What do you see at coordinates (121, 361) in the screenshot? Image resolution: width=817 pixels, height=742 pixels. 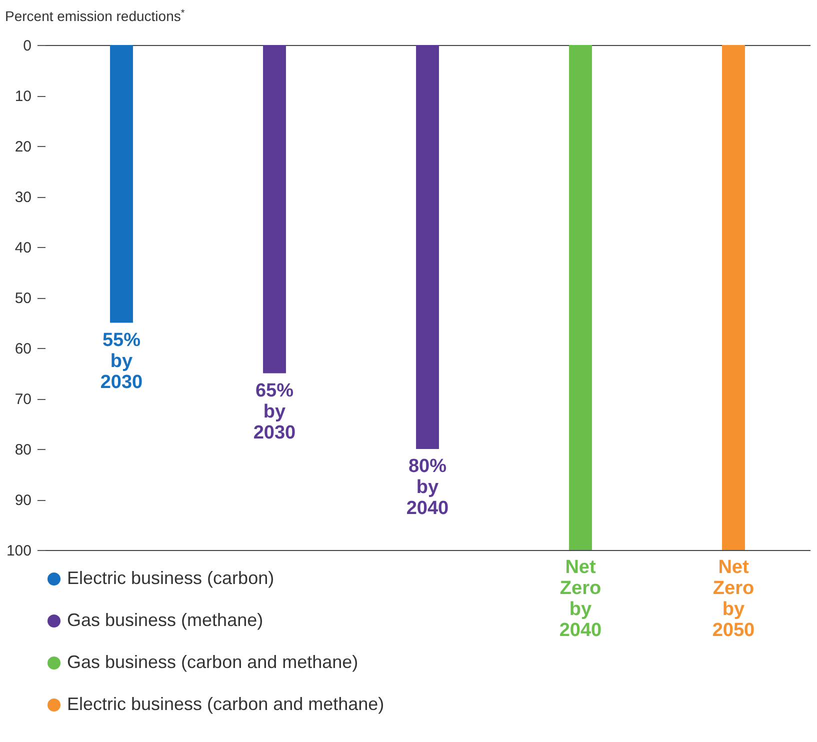 I see `data-label: 55% by 2030` at bounding box center [121, 361].